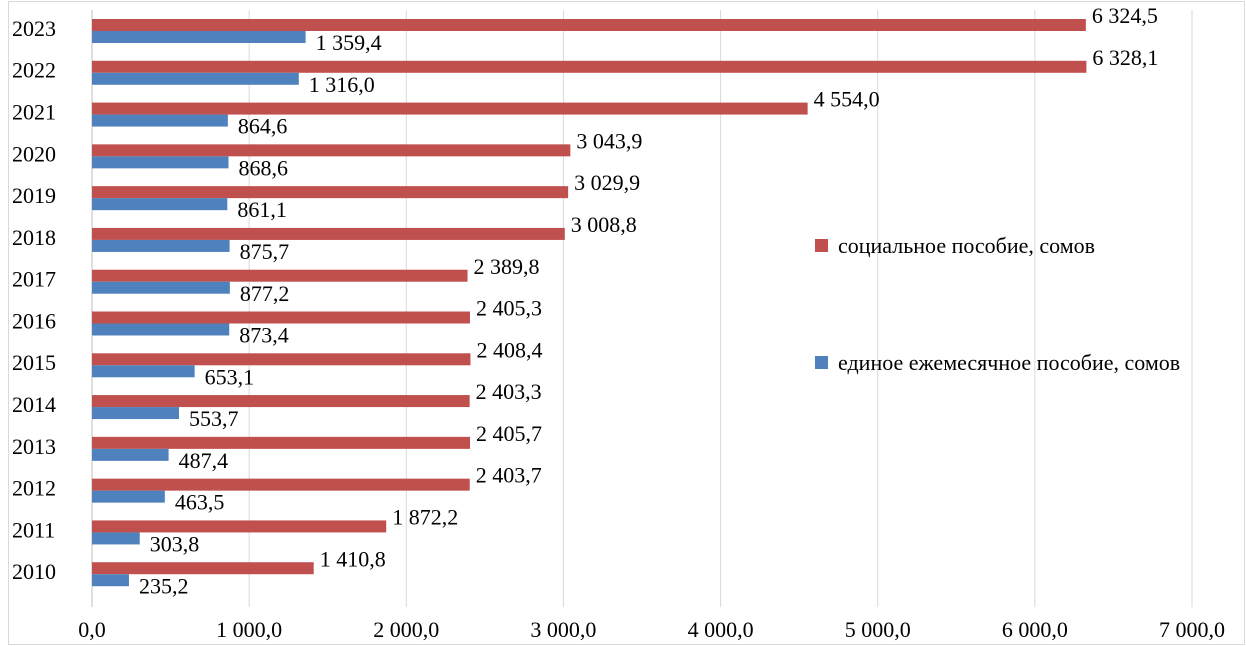 The image size is (1246, 646). I want to click on y-tick-label: 2019, so click(34, 195).